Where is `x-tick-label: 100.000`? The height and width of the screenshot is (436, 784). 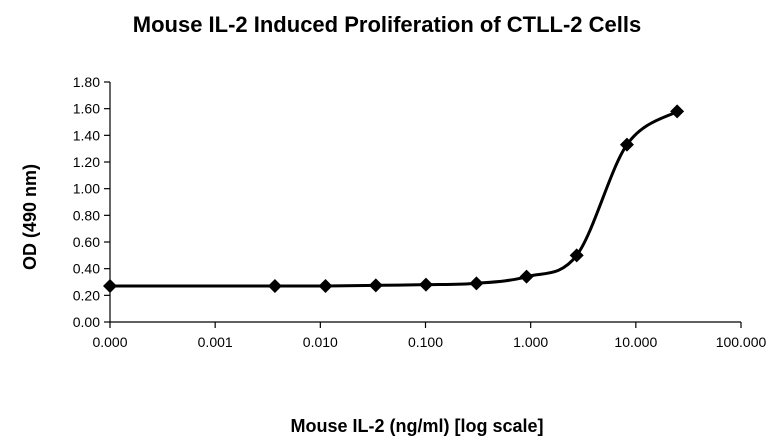
x-tick-label: 100.000 is located at coordinates (741, 342).